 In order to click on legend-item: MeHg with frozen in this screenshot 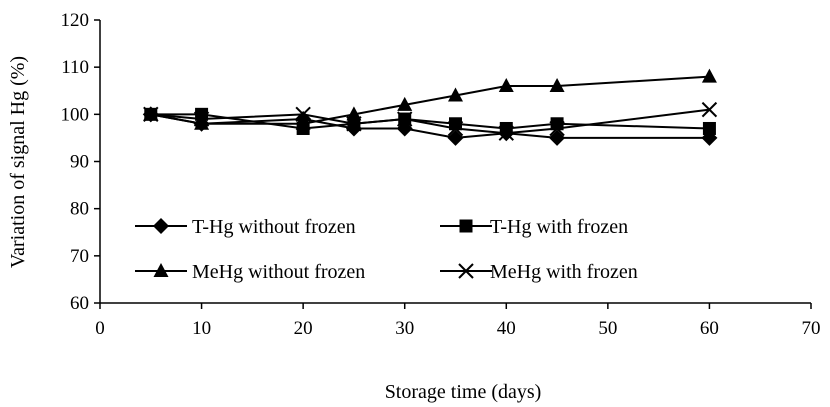, I will do `click(539, 272)`.